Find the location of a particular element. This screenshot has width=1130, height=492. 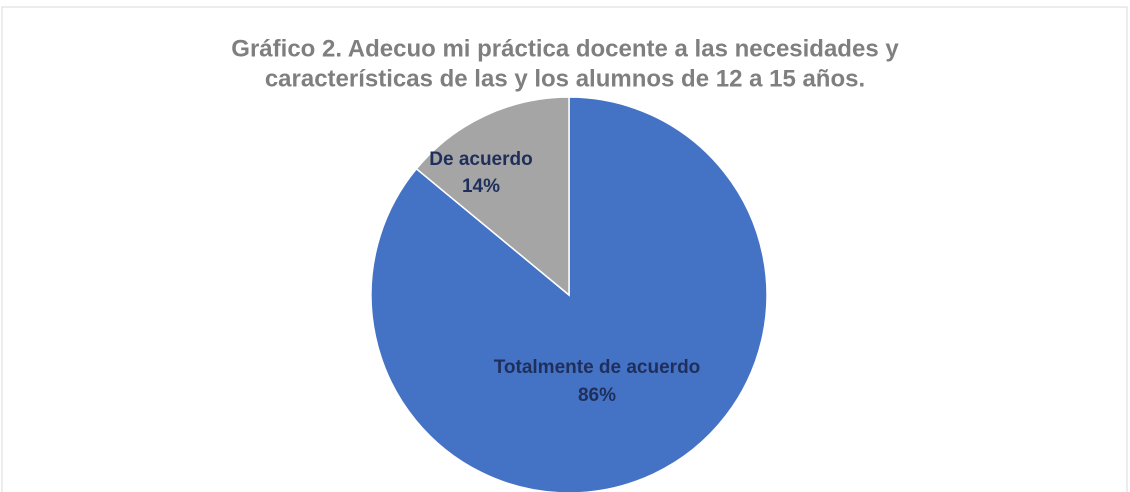

slice-value-label: 86% is located at coordinates (597, 395).